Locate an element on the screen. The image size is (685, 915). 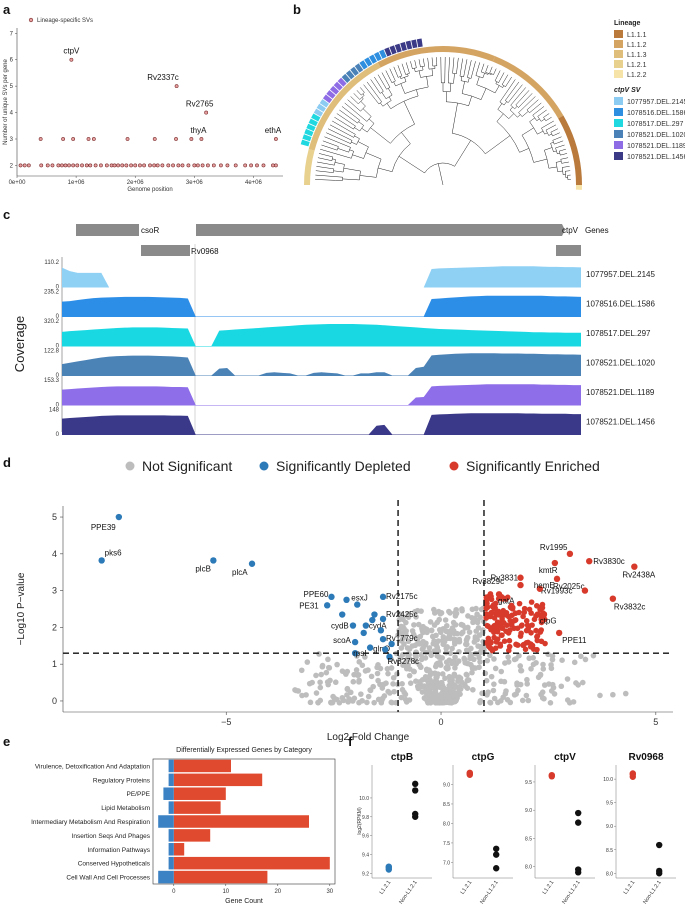
c-track-label-1078521.DEL.1189: 1078521.DEL.1189 is located at coordinates (620, 392).